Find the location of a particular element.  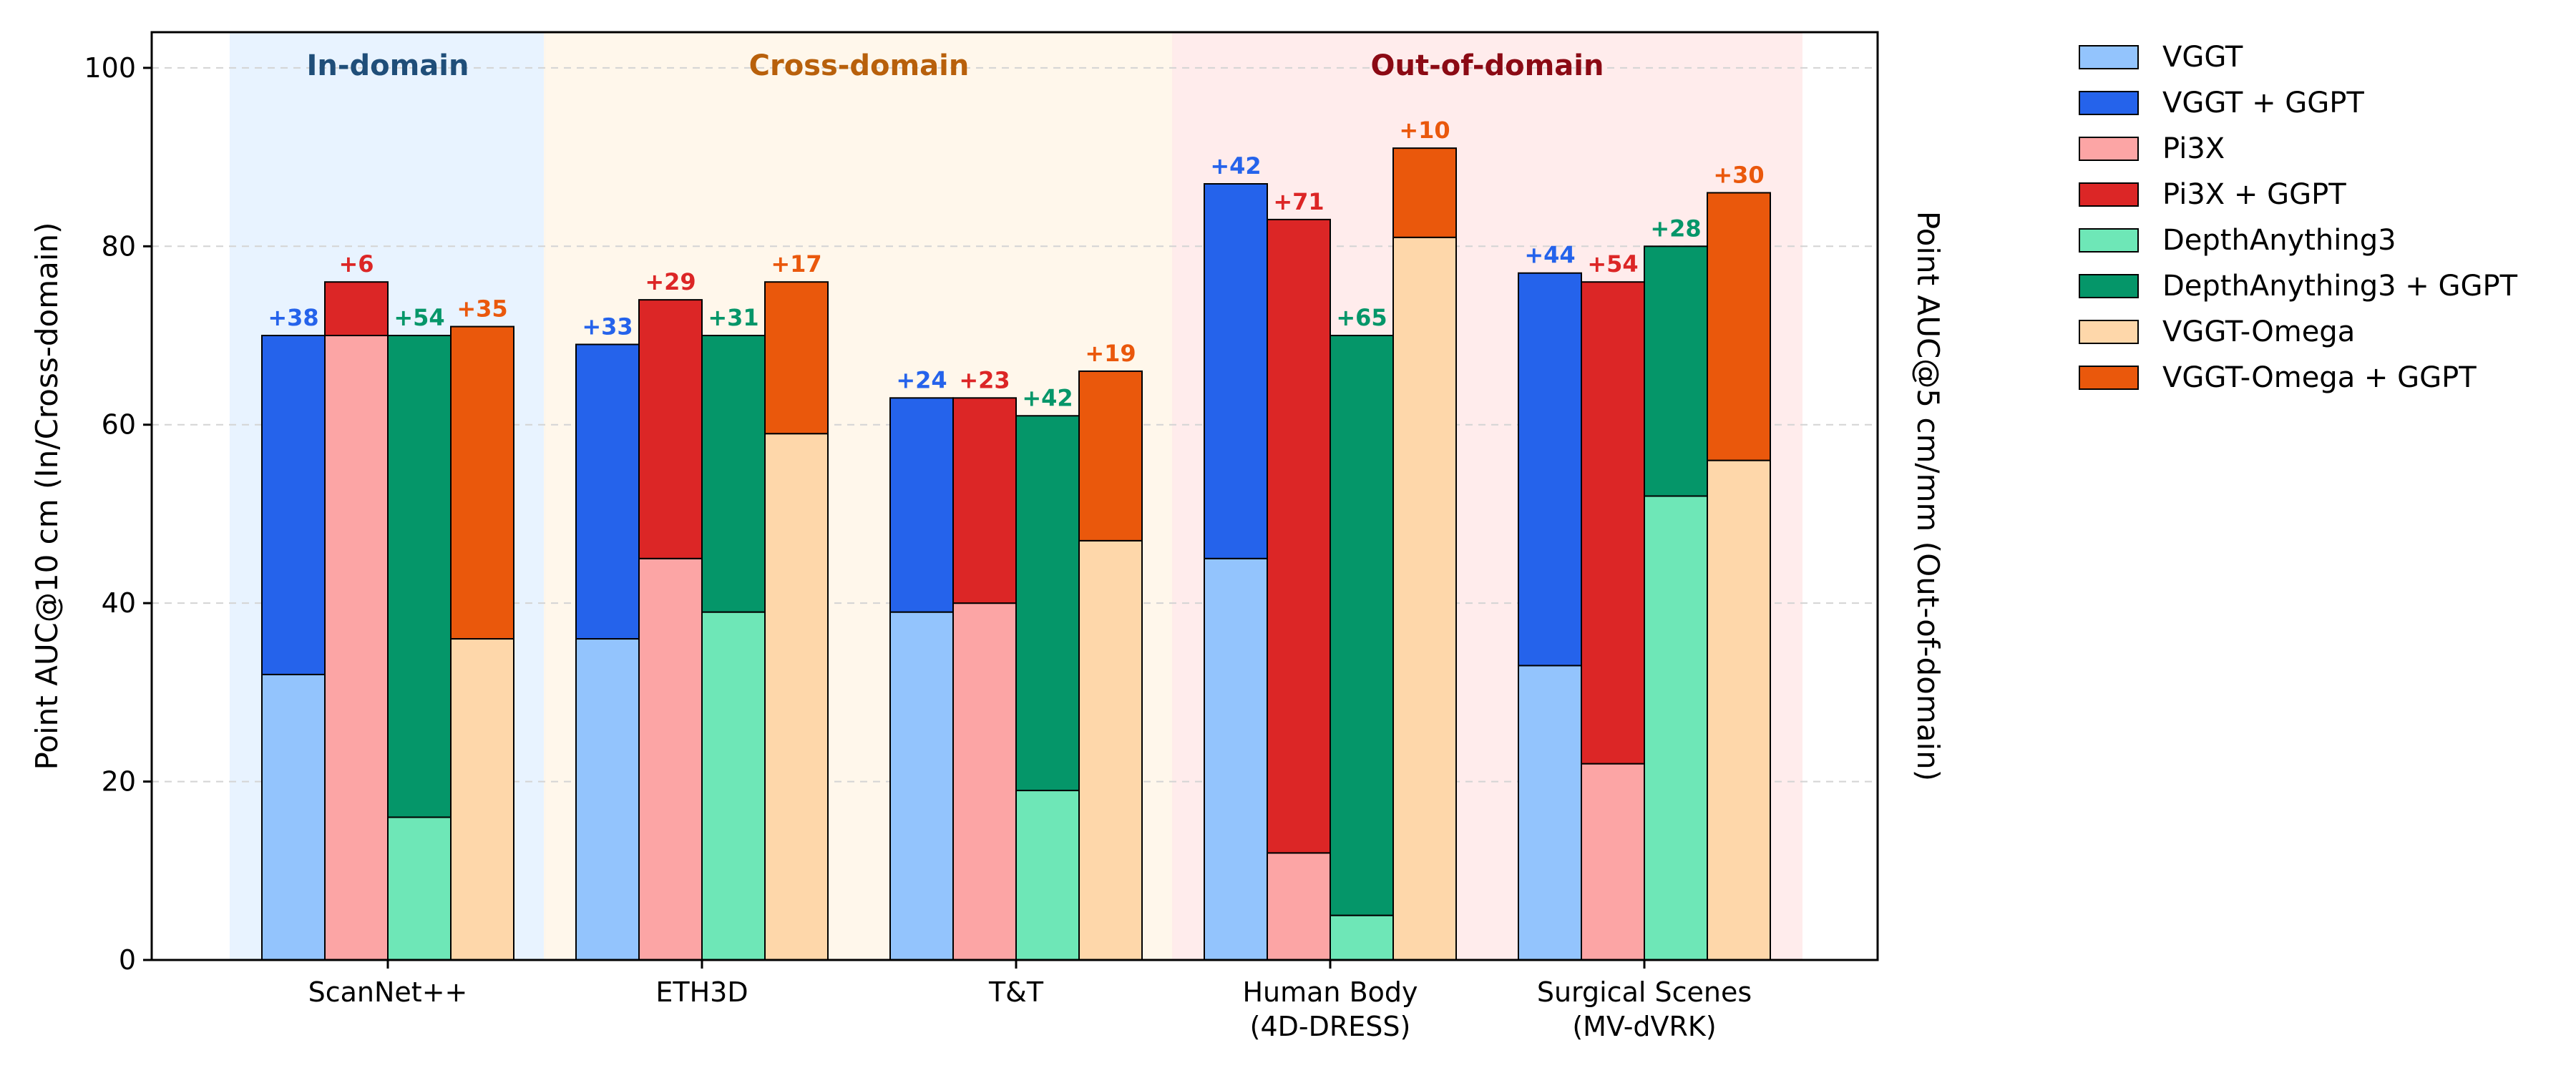

legend-label-4: DepthAnything3 is located at coordinates (2279, 240).